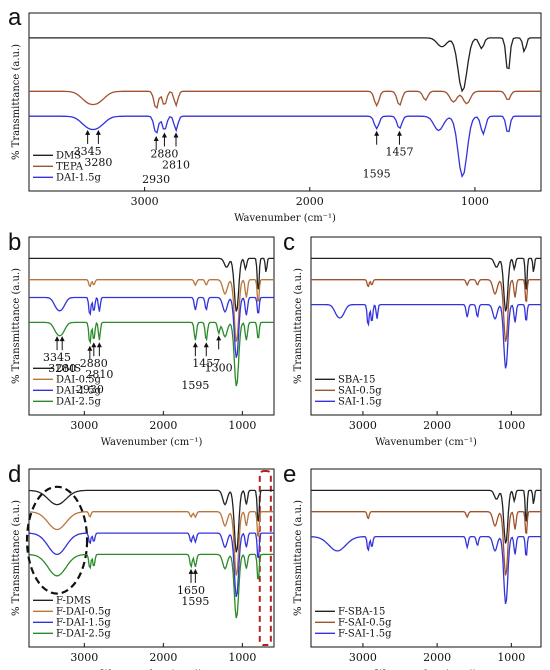  Describe the element at coordinates (360, 401) in the screenshot. I see `legend-label: SAI-1.5g` at that location.